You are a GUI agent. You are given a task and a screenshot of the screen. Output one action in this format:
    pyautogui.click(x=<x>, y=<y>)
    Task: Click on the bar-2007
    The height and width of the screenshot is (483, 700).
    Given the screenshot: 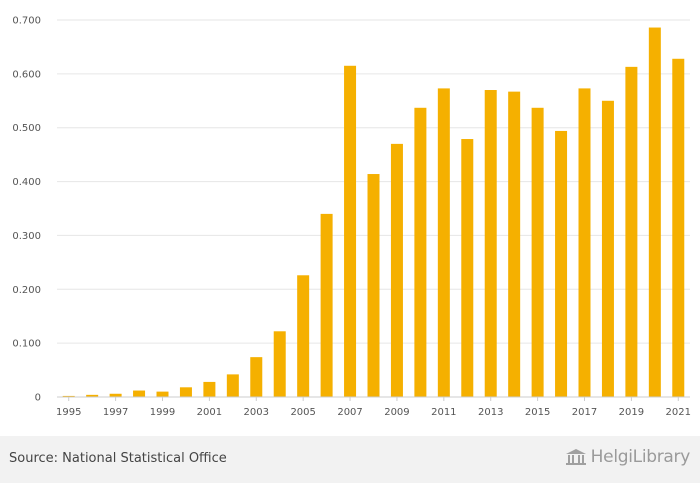 What is the action you would take?
    pyautogui.click(x=350, y=231)
    